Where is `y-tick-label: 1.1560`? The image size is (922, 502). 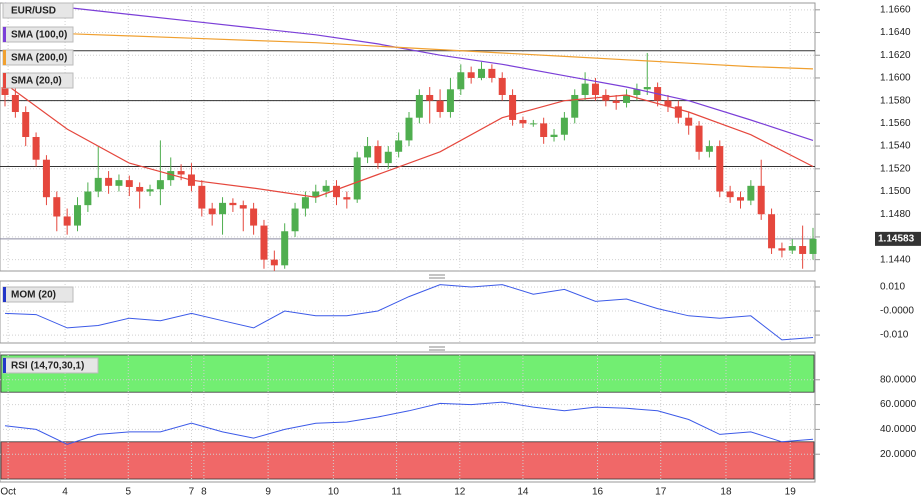 y-tick-label: 1.1560 is located at coordinates (895, 123).